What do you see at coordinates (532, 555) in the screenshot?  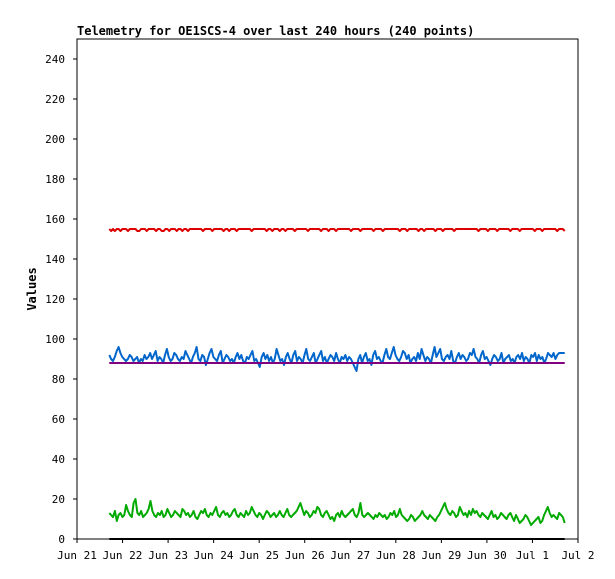 I see `x-tick-label: Jul 1` at bounding box center [532, 555].